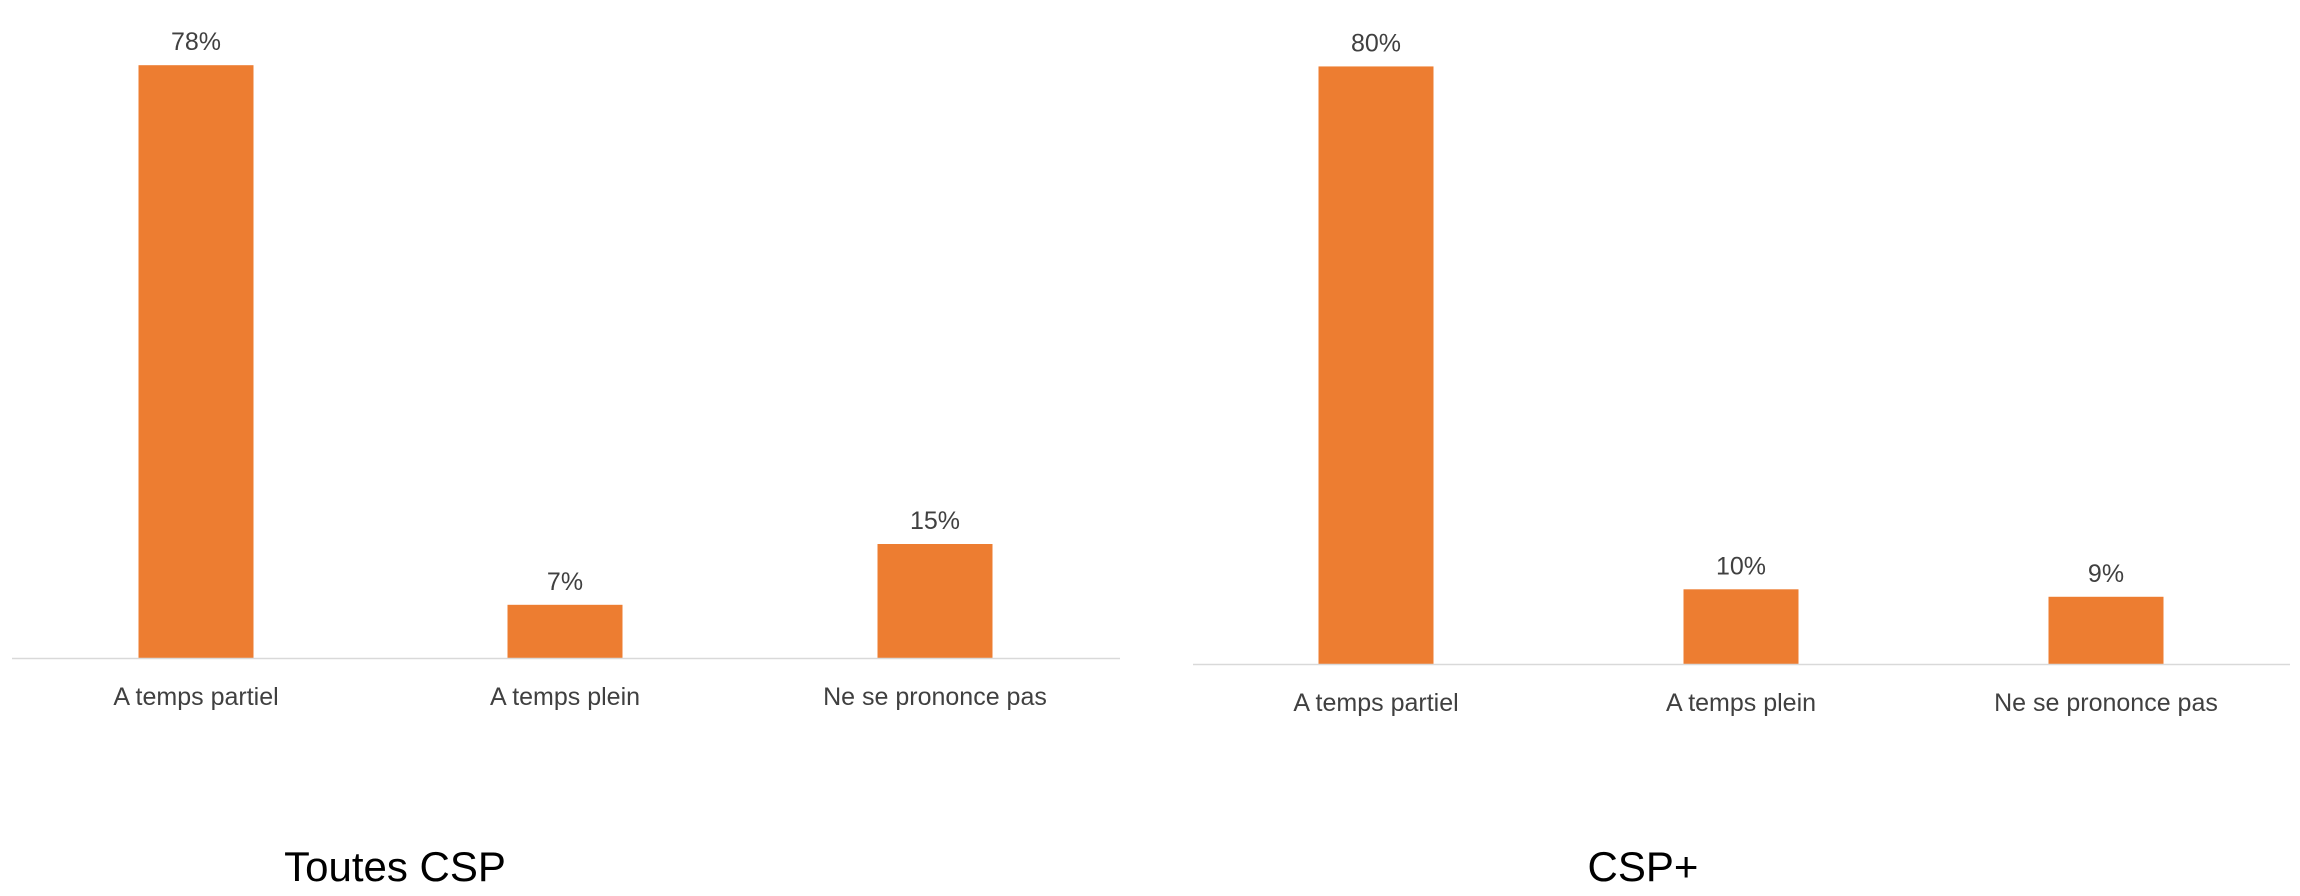  I want to click on chart-title-toutes-csp: Toutes CSP, so click(395, 866).